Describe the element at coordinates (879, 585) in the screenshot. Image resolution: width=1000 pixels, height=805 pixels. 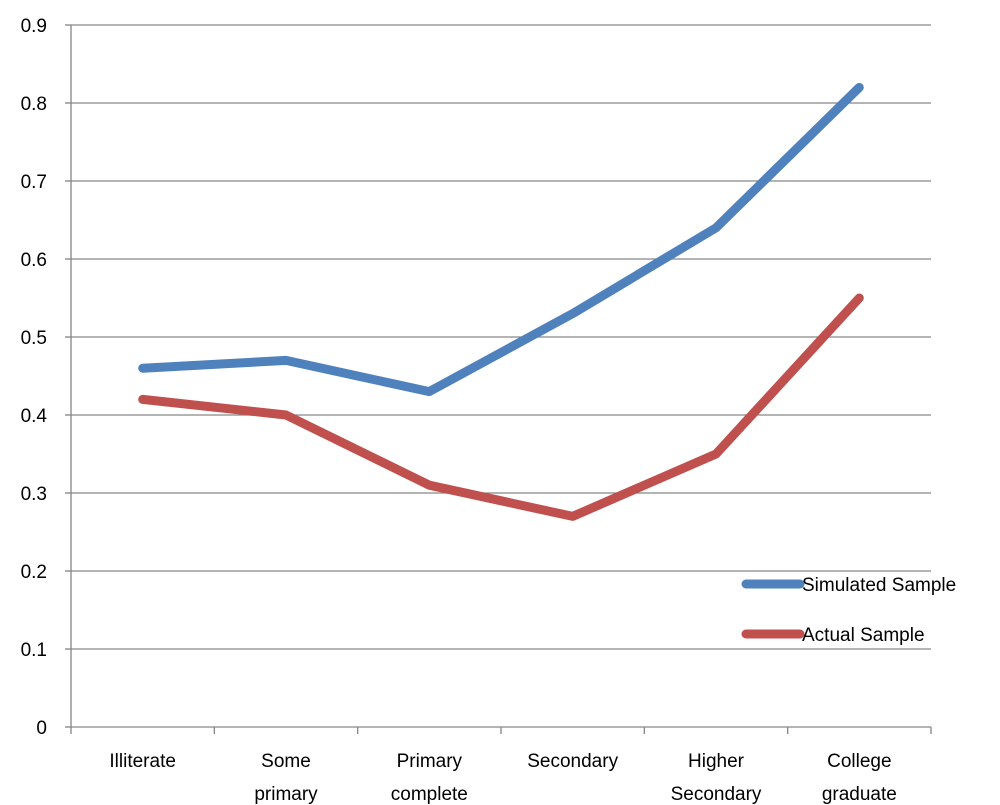
I see `legend-label: Simulated Sample` at that location.